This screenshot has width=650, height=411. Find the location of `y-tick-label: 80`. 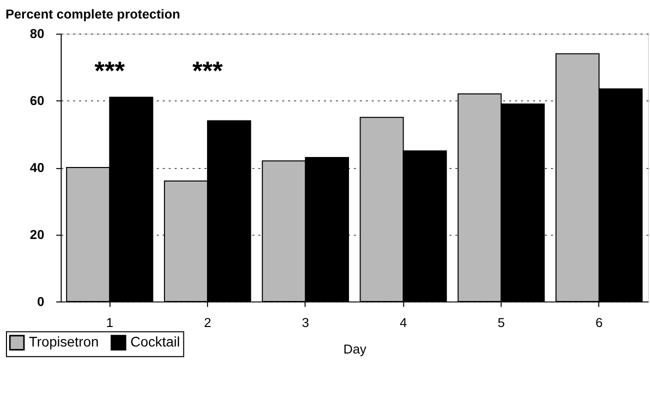

y-tick-label: 80 is located at coordinates (37, 34).